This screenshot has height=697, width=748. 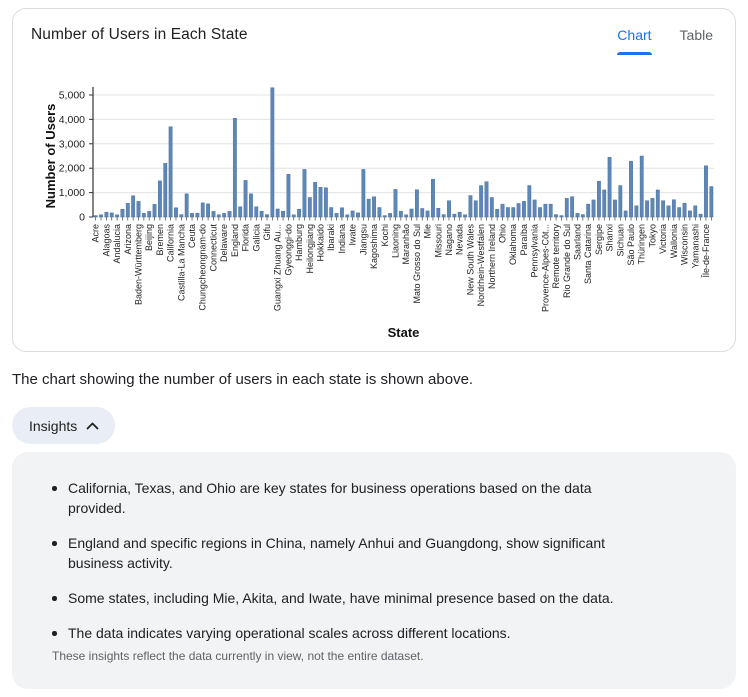 I want to click on tab-chart: Chart, so click(x=634, y=41).